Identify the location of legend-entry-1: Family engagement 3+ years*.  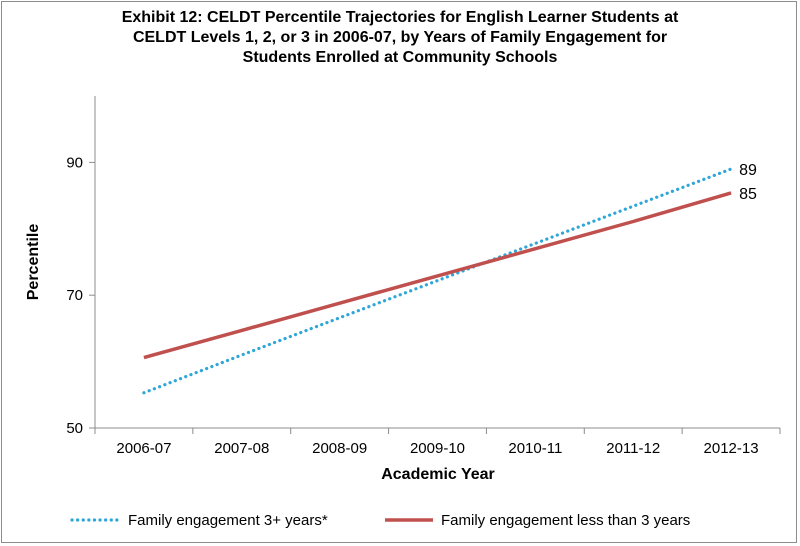
(199, 520).